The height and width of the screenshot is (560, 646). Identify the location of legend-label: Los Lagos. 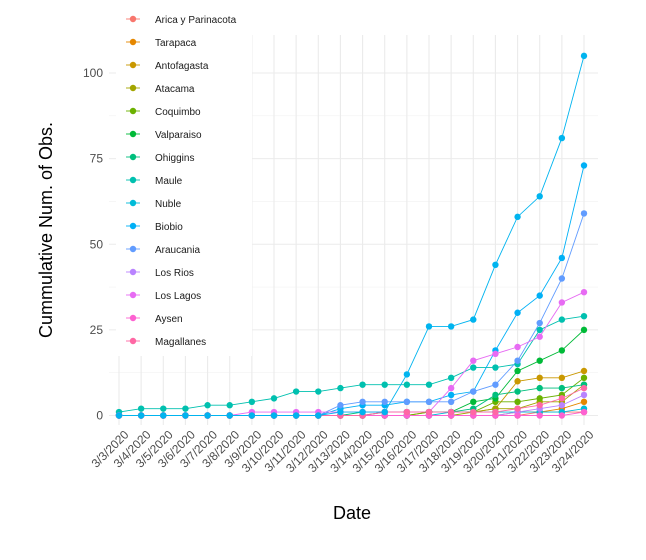
(178, 296).